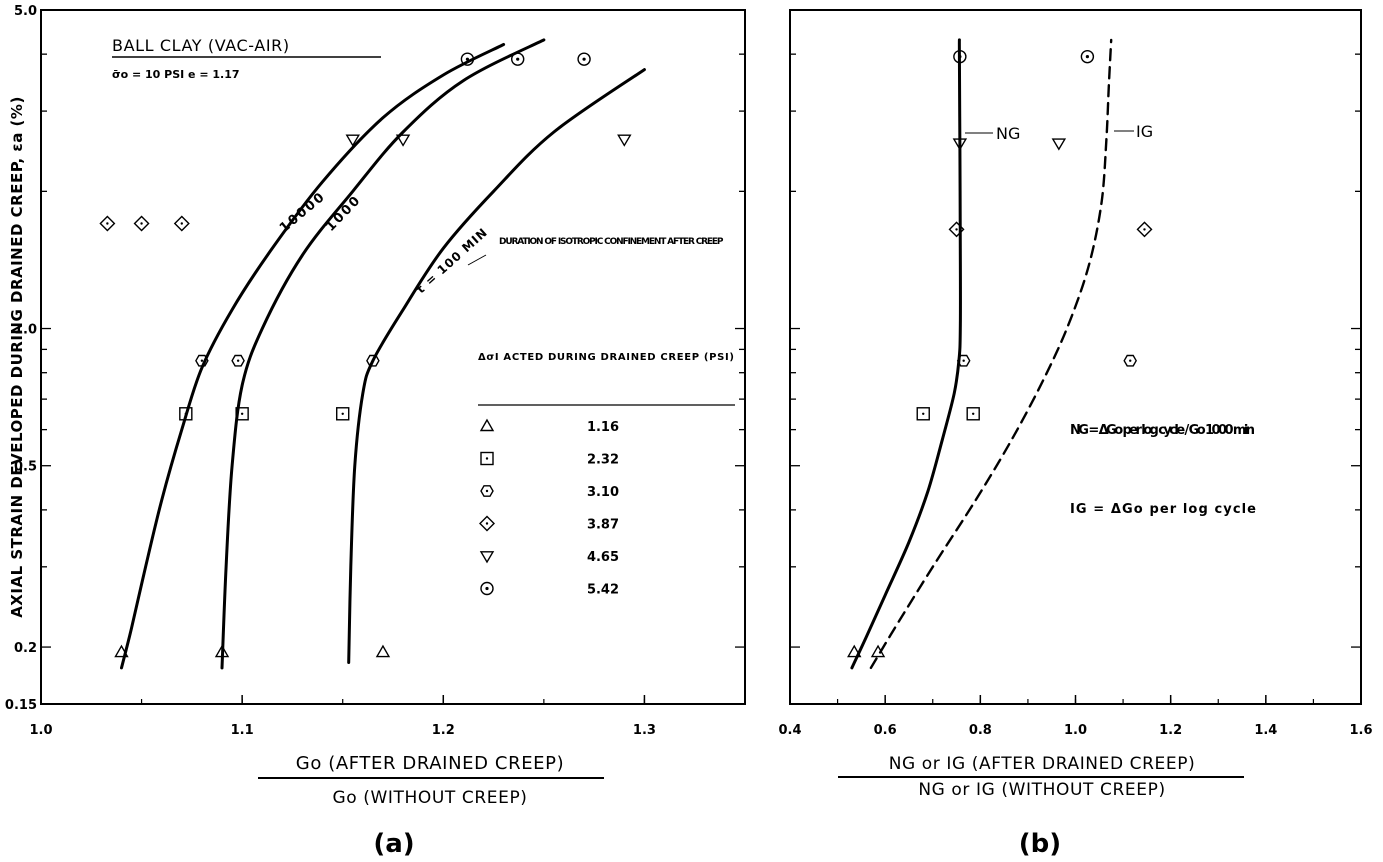 This screenshot has height=862, width=1383. I want to click on ig-label: IG, so click(1144, 131).